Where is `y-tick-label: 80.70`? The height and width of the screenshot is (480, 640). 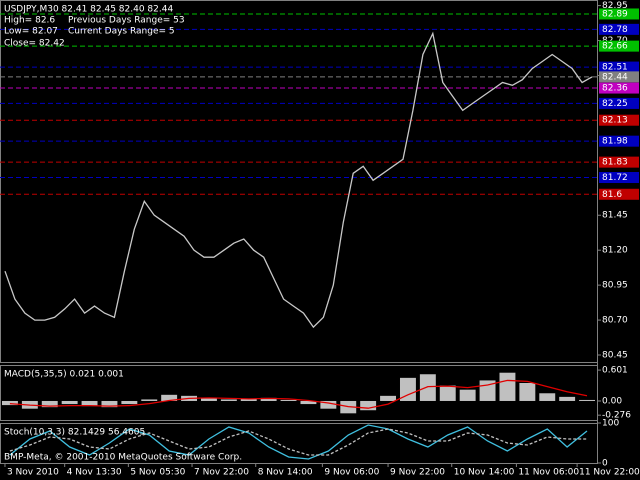 y-tick-label: 80.70 is located at coordinates (615, 321).